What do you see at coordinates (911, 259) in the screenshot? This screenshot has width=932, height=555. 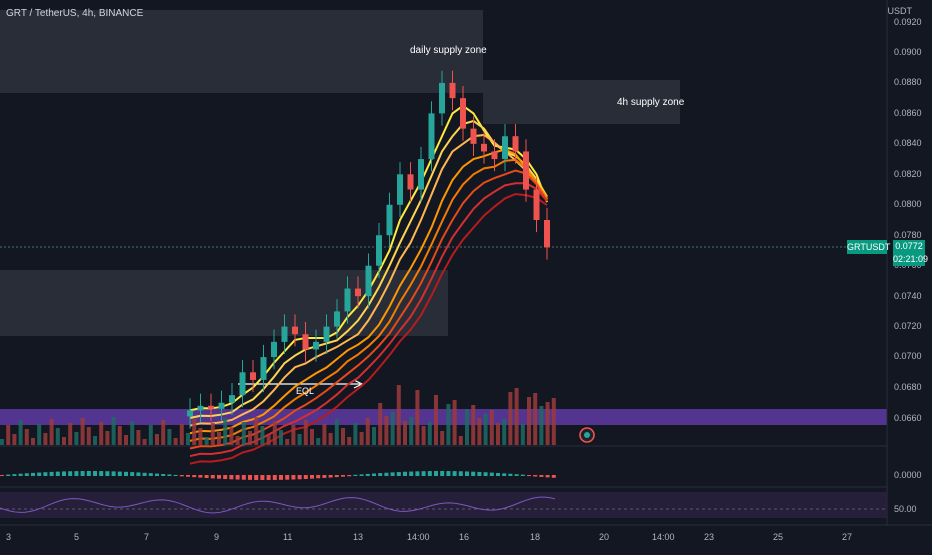 I see `bar-countdown: 02:21:09` at bounding box center [911, 259].